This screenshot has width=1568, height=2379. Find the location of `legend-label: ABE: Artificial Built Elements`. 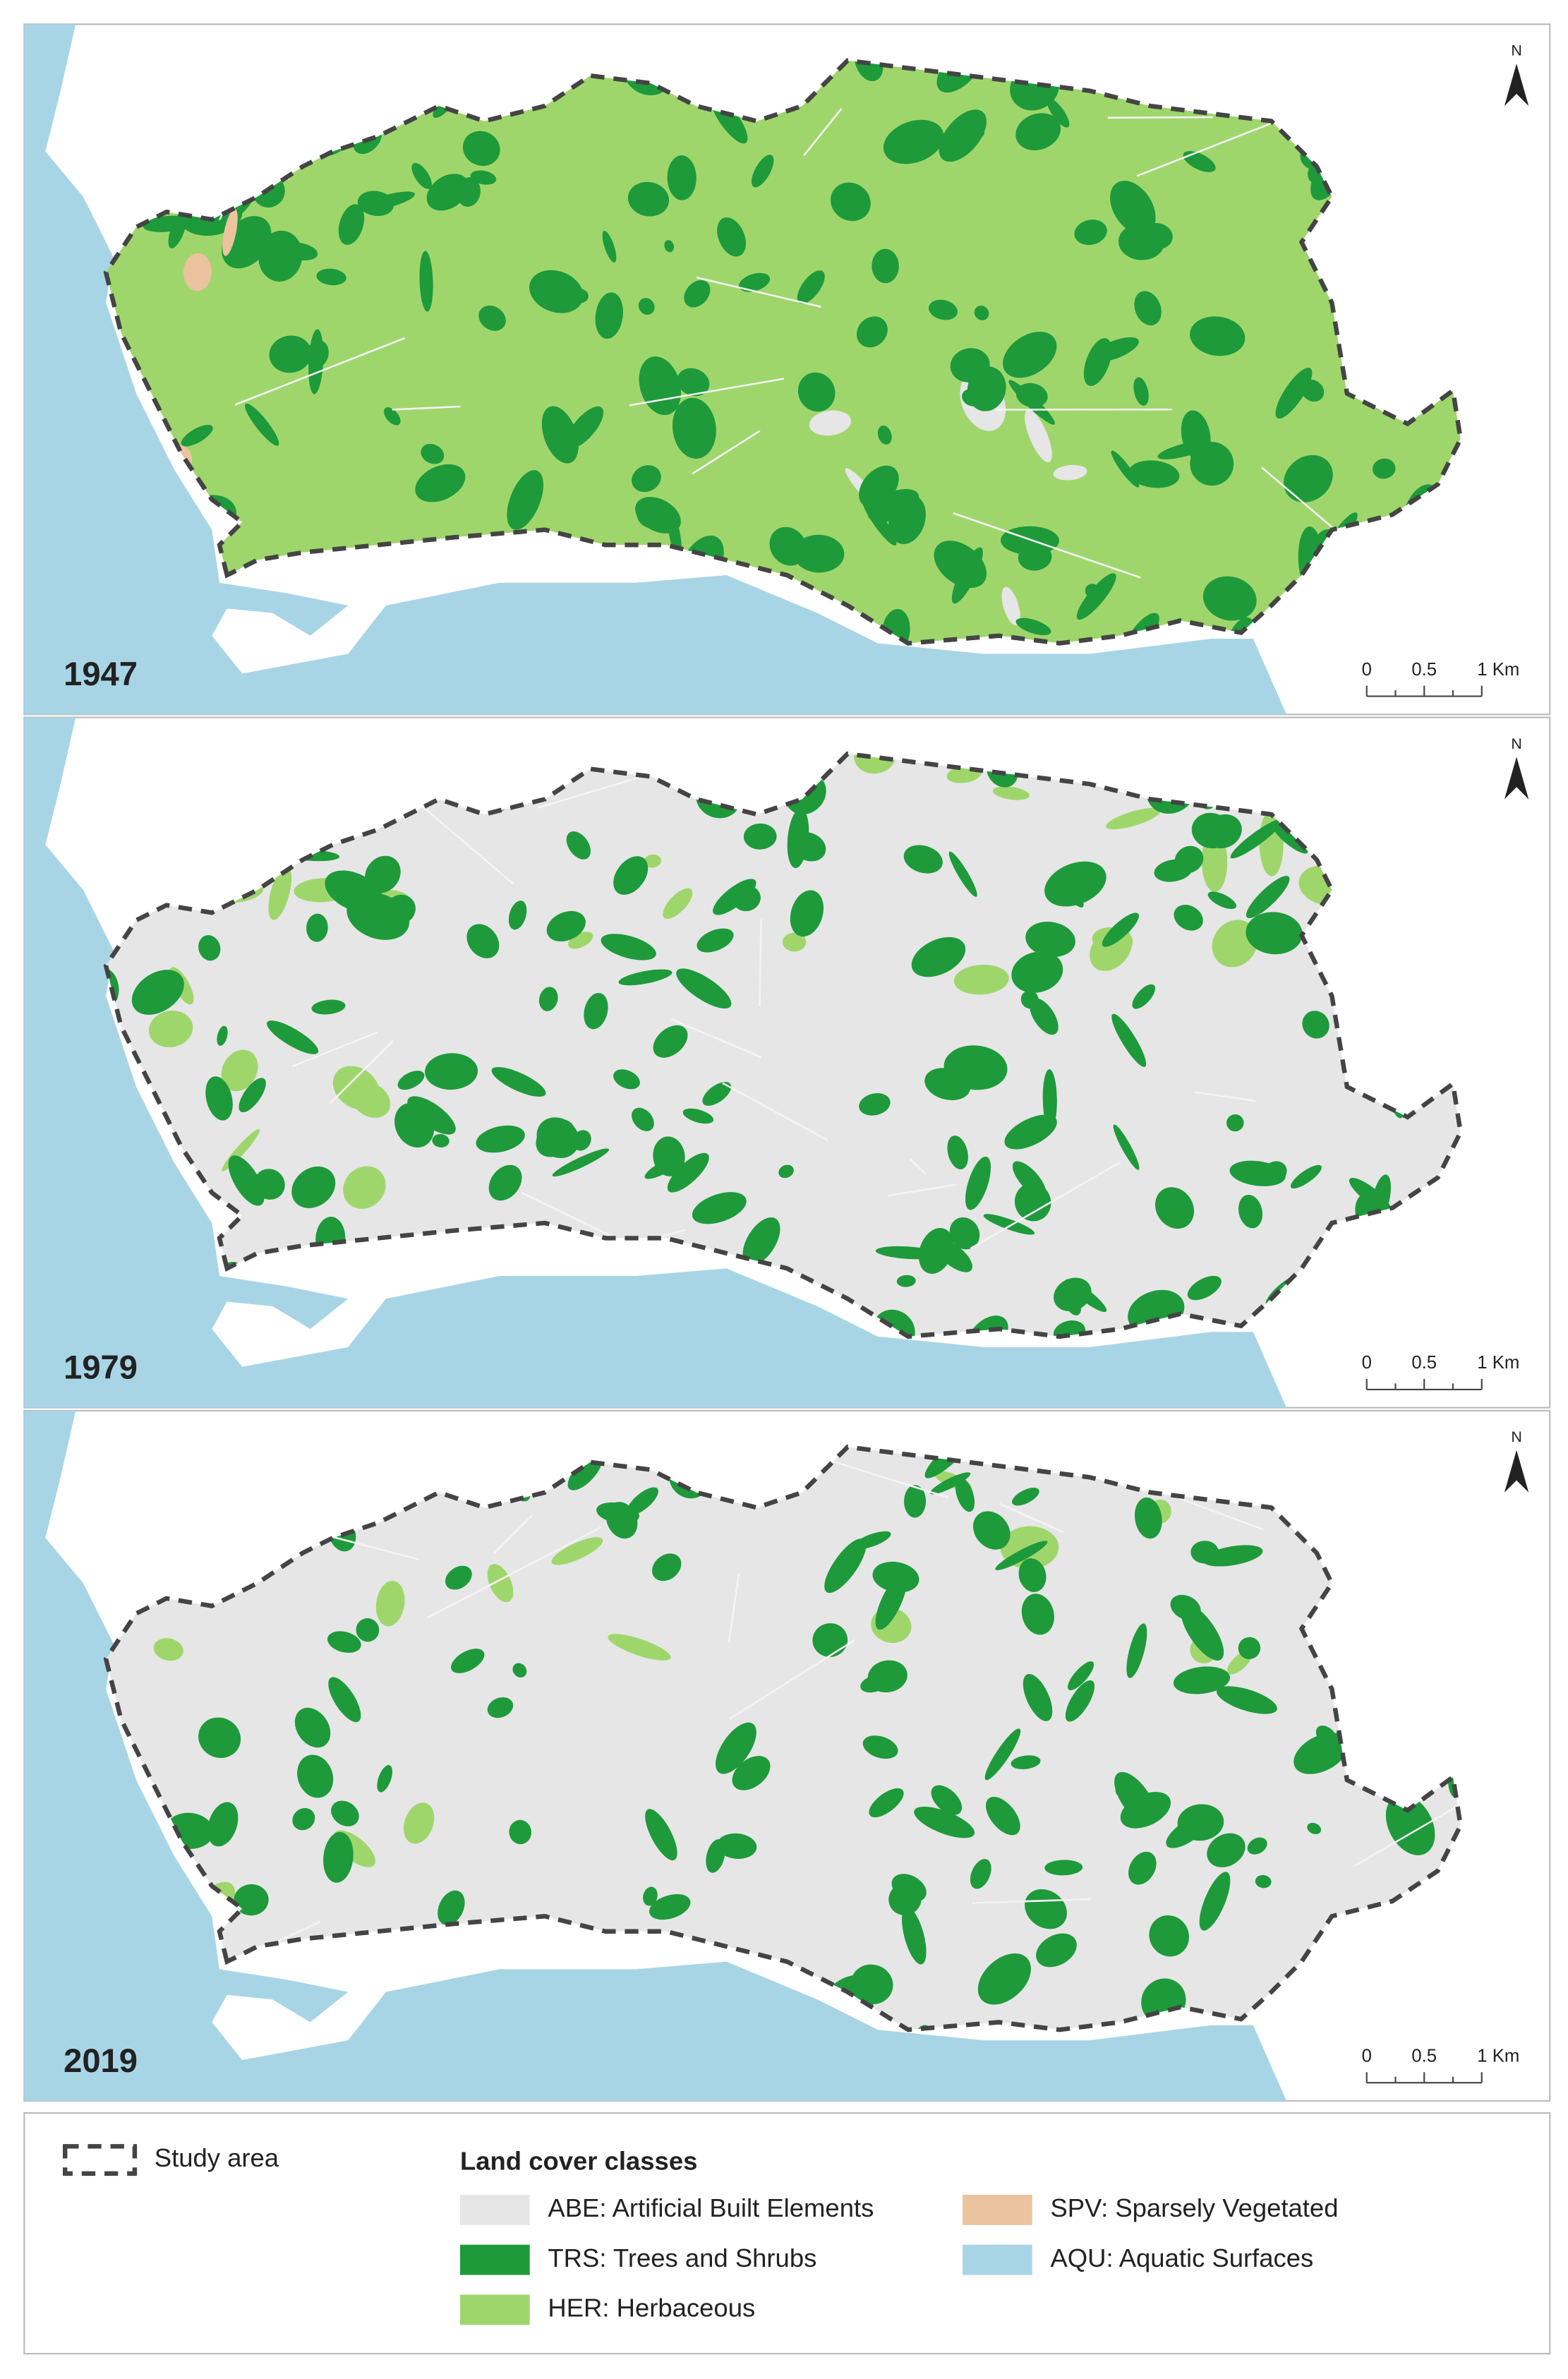

legend-label: ABE: Artificial Built Elements is located at coordinates (711, 2207).